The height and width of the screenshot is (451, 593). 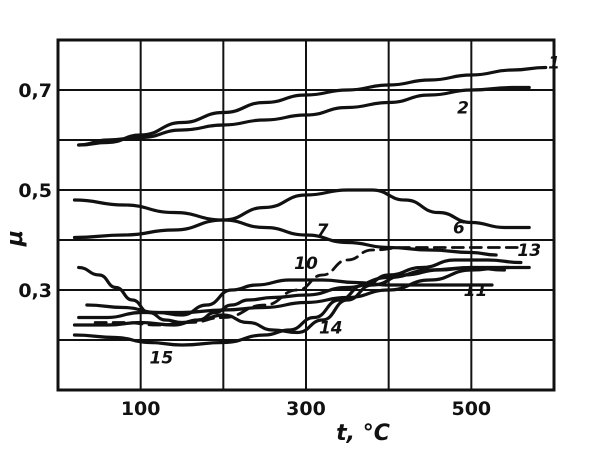 What do you see at coordinates (471, 409) in the screenshot?
I see `x-tick-label: 500` at bounding box center [471, 409].